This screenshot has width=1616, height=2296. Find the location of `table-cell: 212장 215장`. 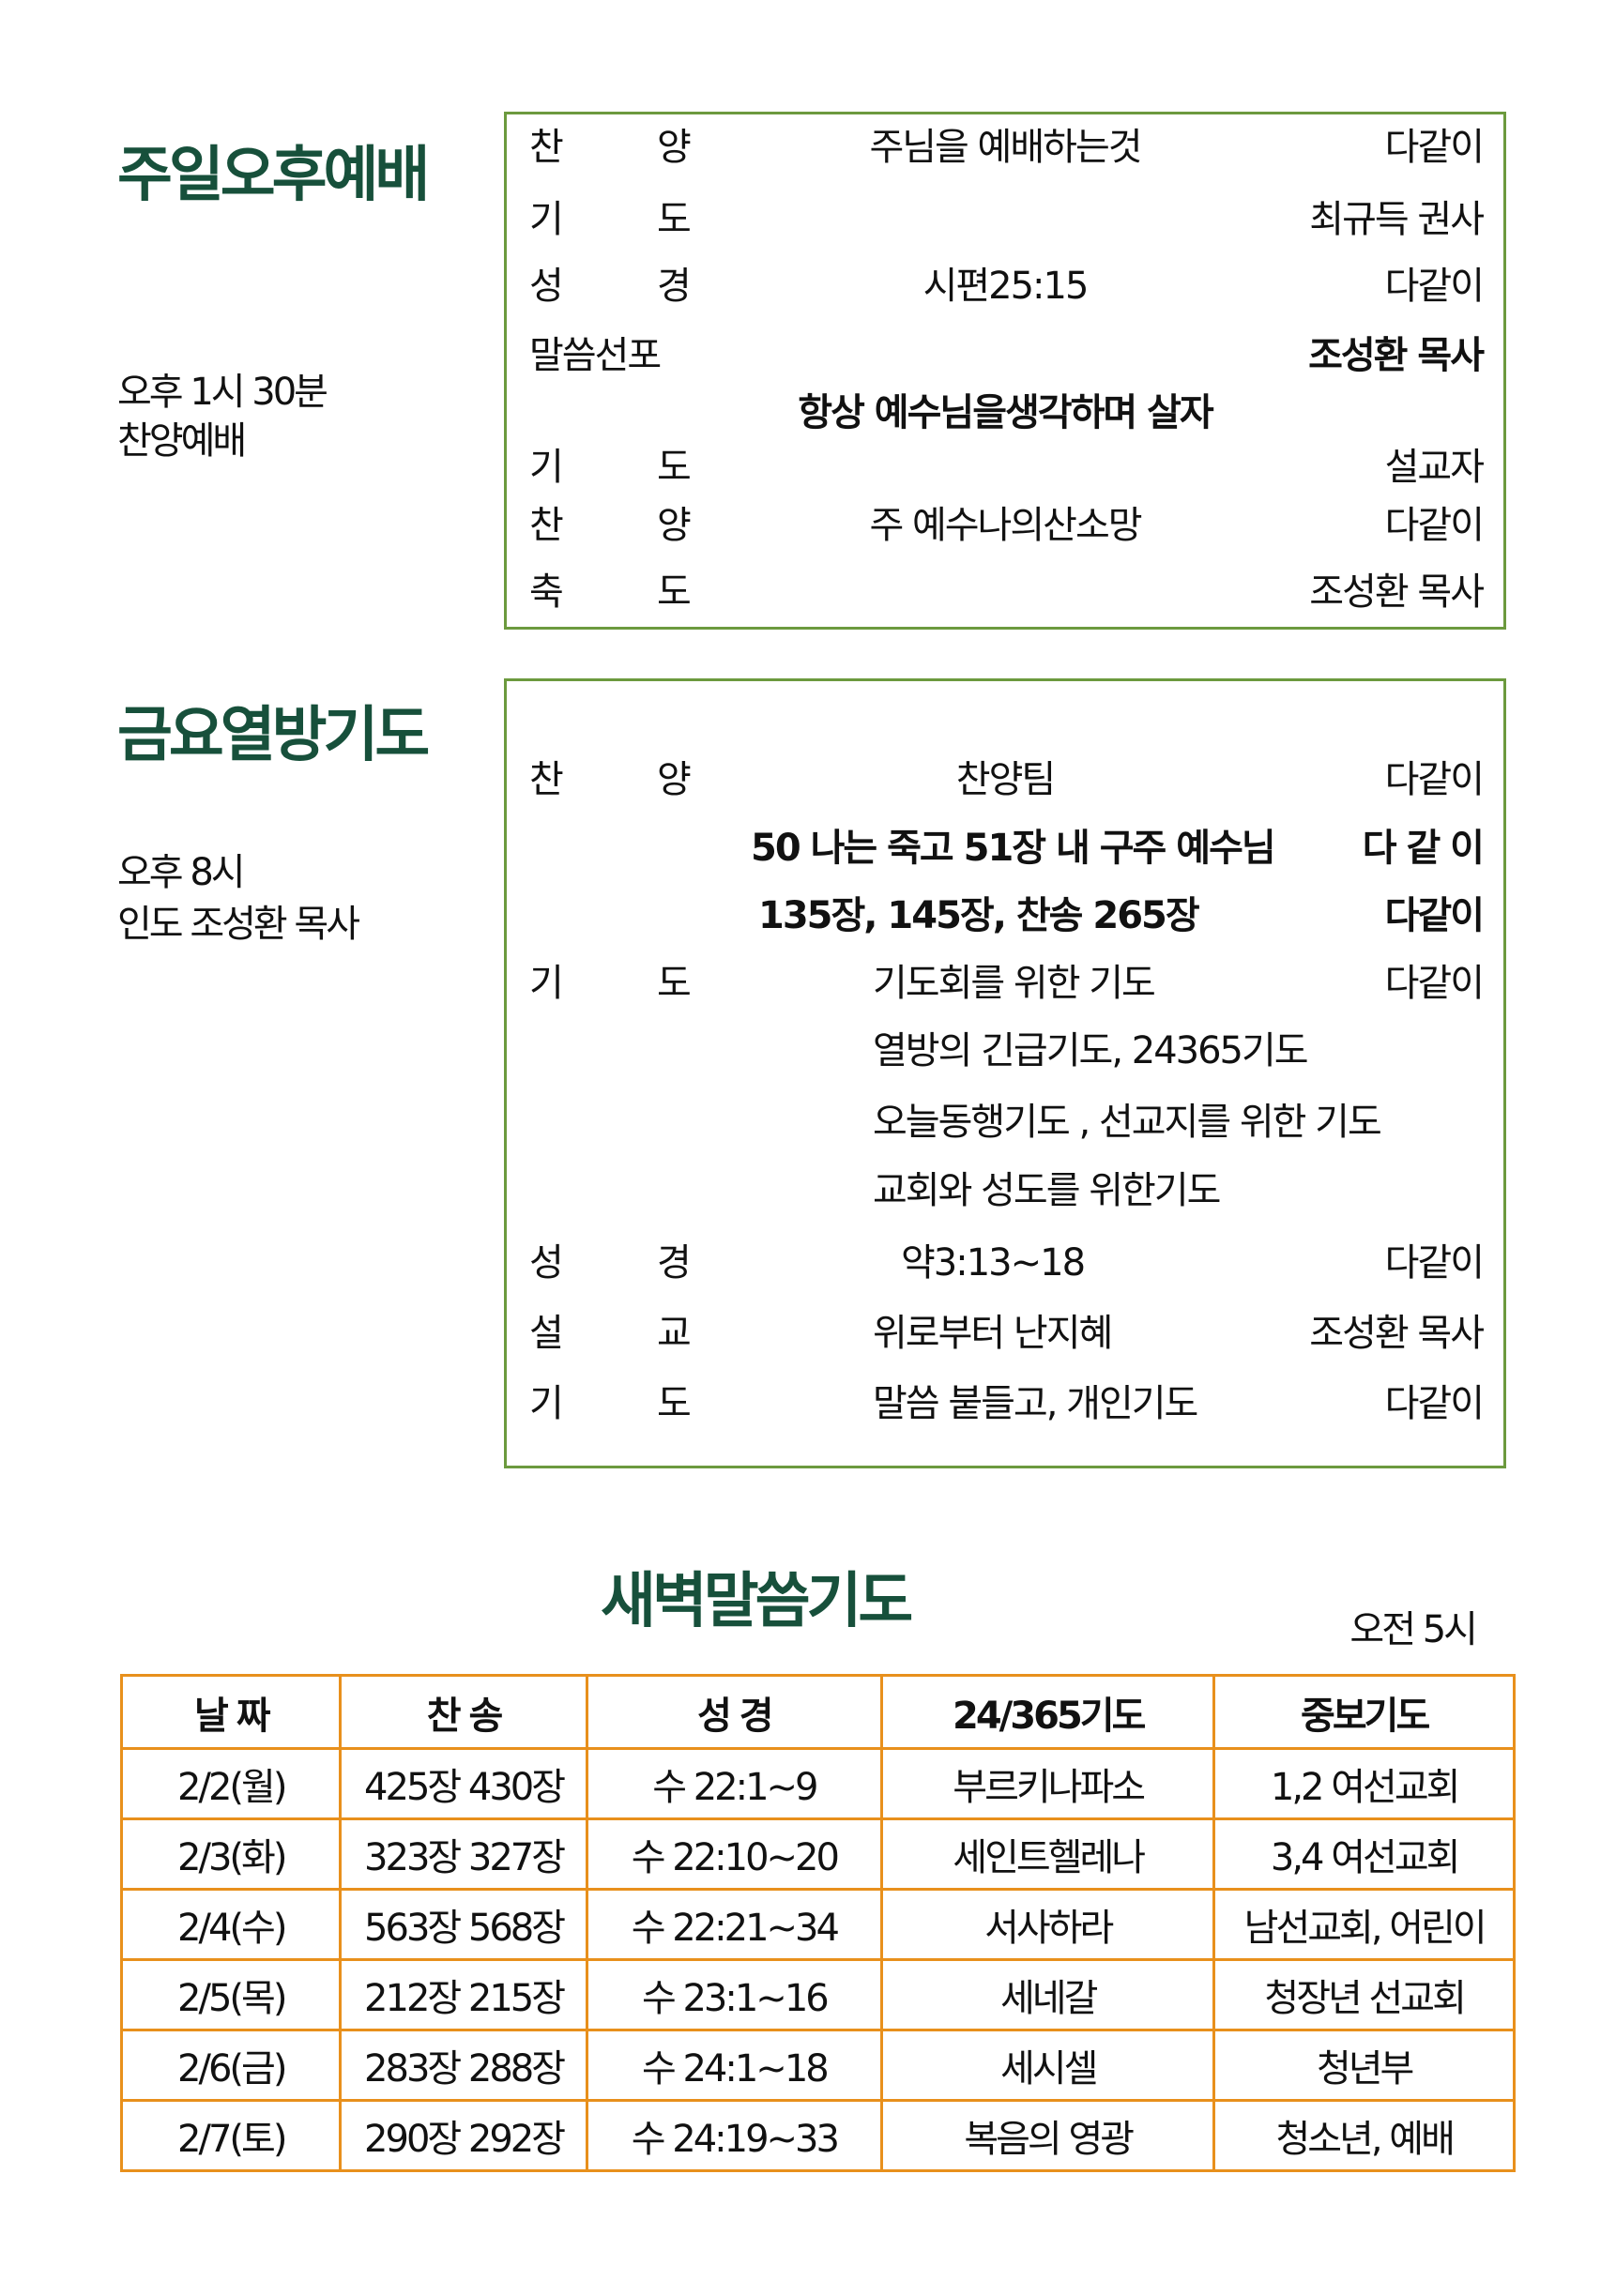

table-cell: 212장 215장 is located at coordinates (463, 1994).